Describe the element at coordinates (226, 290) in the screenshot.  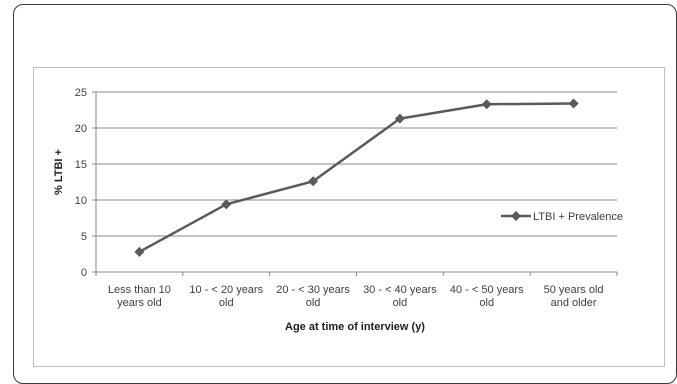
I see `x-tick-label-line: 10 - < 20 years` at that location.